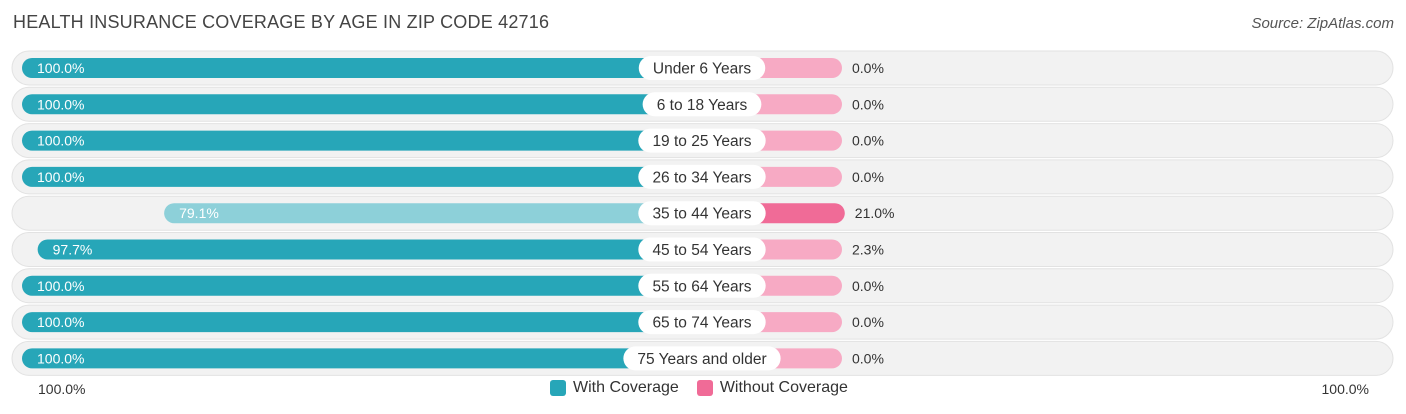  I want to click on category-label: 35 to 44 Years, so click(701, 214).